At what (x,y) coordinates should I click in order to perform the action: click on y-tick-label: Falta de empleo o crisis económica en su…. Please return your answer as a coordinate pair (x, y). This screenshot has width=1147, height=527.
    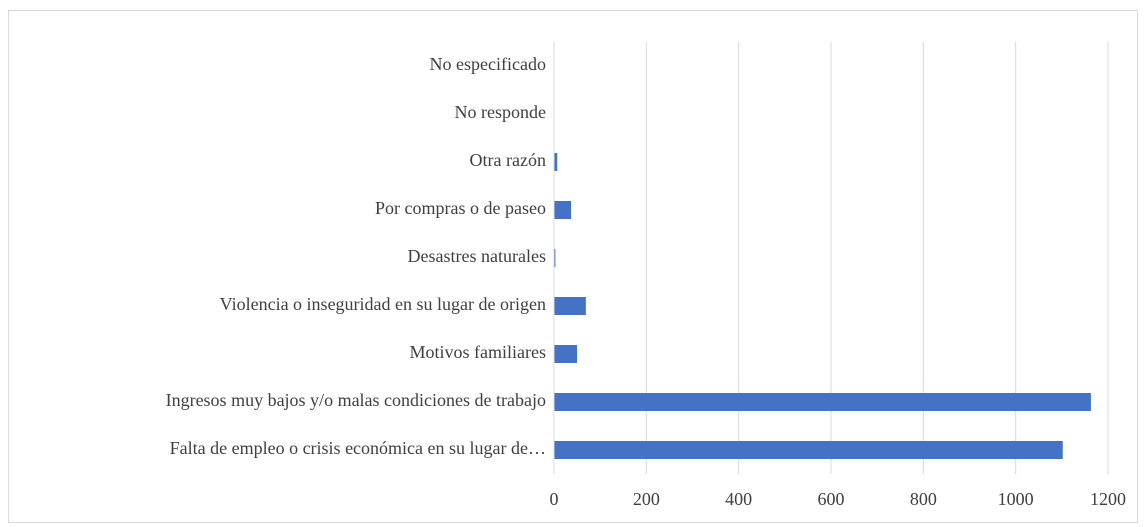
    Looking at the image, I should click on (358, 448).